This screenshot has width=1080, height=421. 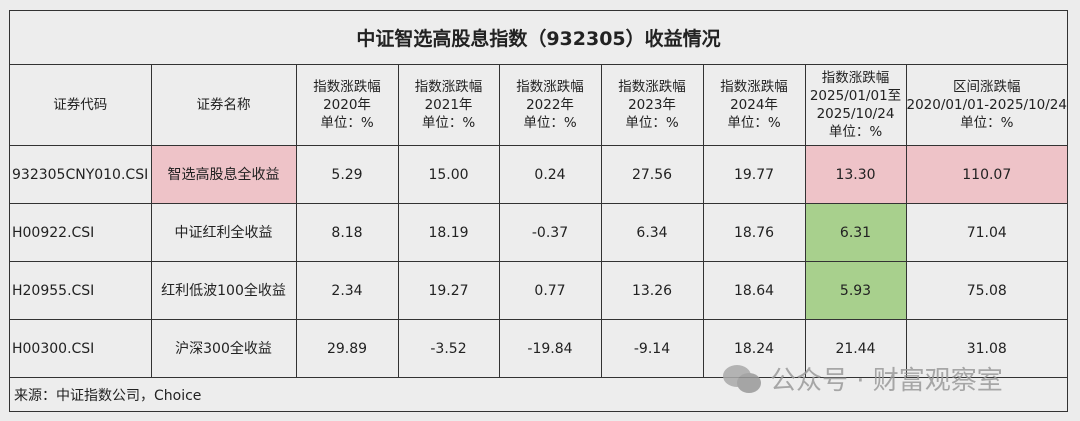 I want to click on header-2022: 指数涨跌幅 2022年 单位：%, so click(x=550, y=105).